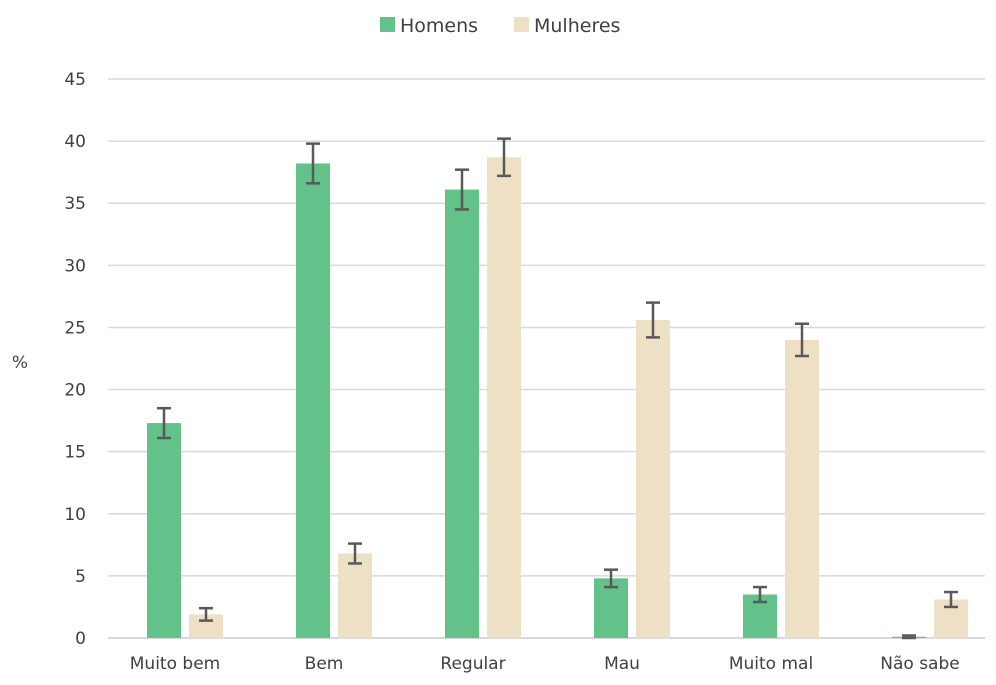  I want to click on legend-item-homens: Homens, so click(429, 26).